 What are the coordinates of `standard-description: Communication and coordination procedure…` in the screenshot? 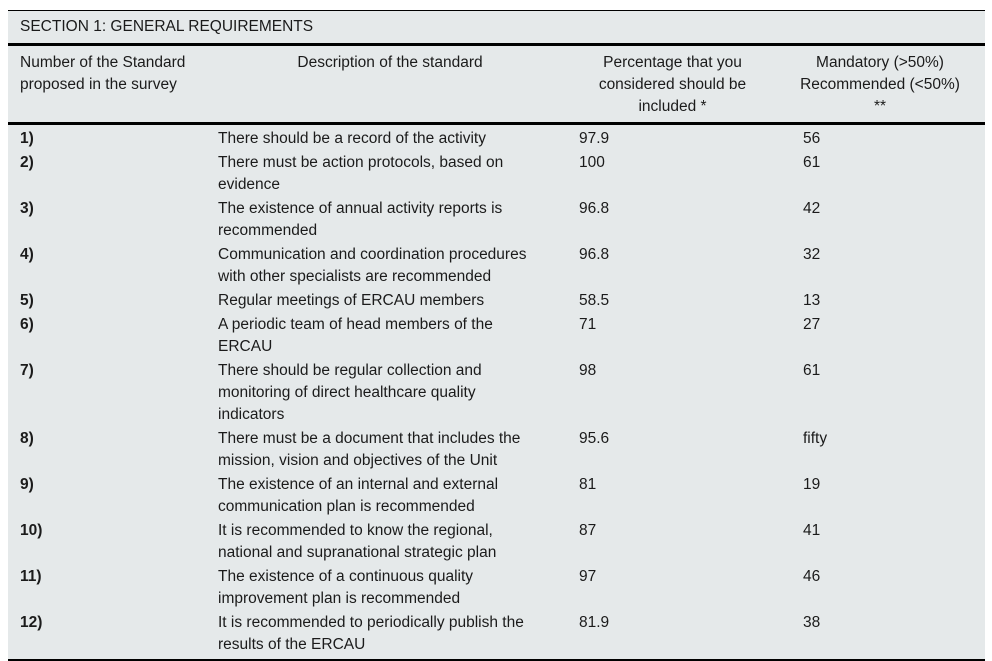 It's located at (390, 266).